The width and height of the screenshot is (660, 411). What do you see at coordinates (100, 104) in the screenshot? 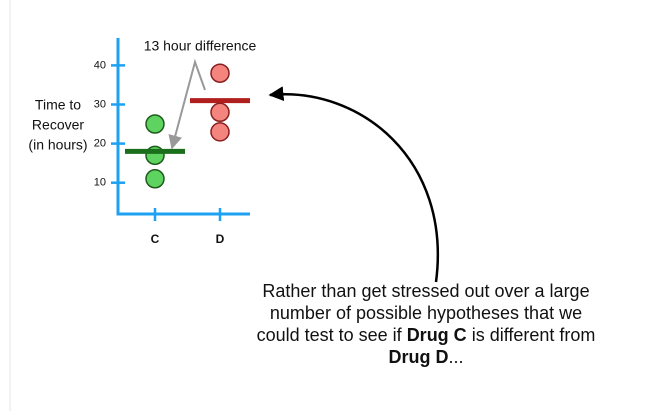
I see `y-tick-label: 30` at bounding box center [100, 104].